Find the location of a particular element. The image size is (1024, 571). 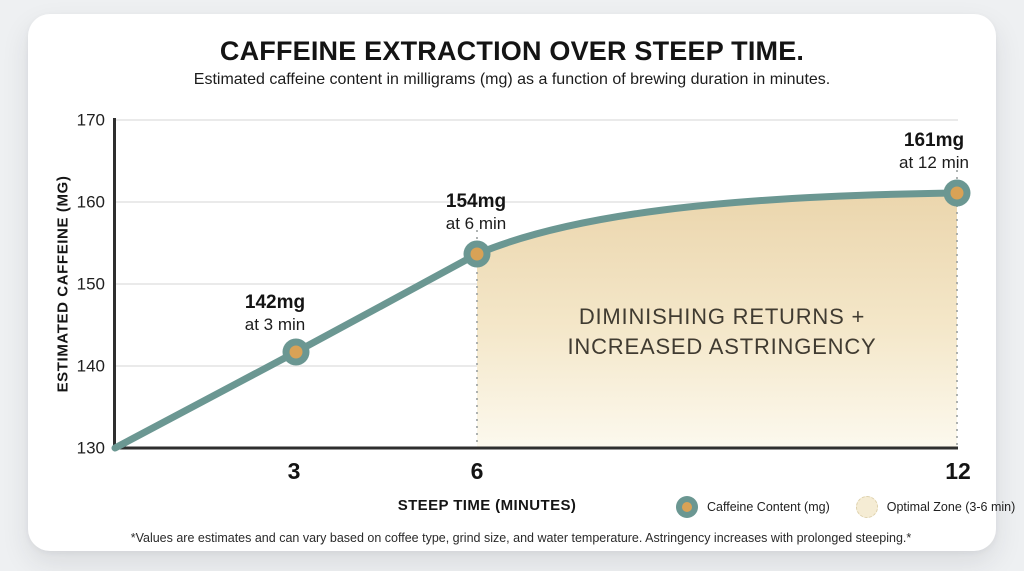

point-value-6min: 154mg is located at coordinates (476, 201).